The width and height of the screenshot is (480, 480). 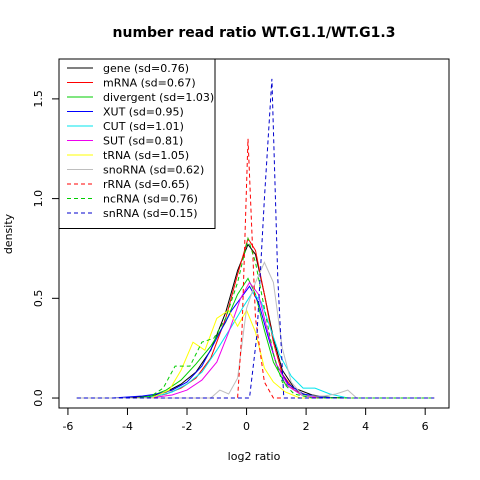 I want to click on x-tick-label: -6, so click(x=67, y=426).